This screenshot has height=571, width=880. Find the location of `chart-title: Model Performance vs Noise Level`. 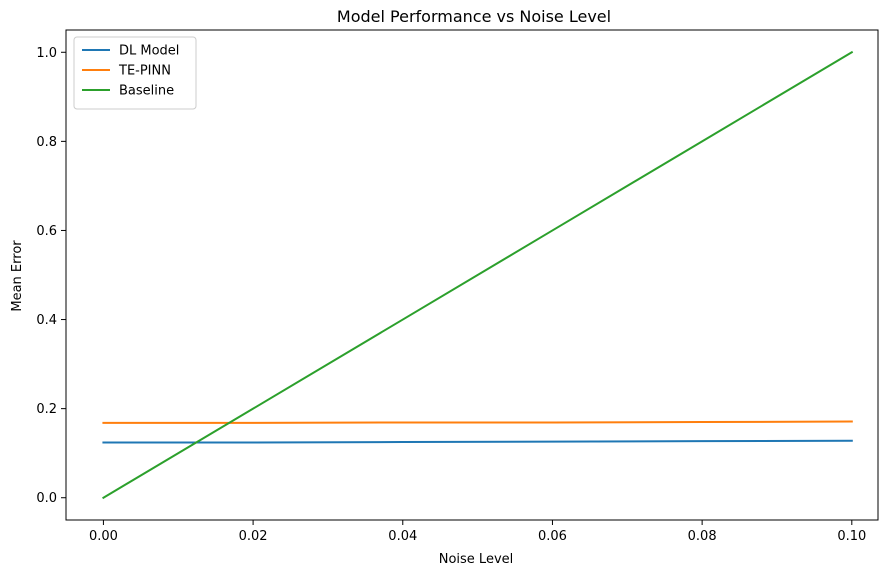

chart-title: Model Performance vs Noise Level is located at coordinates (474, 16).